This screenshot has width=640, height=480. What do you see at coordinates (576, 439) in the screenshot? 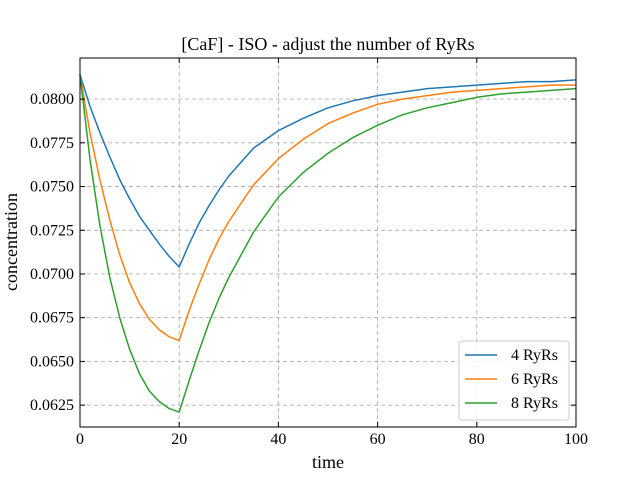
I see `x-tick-label: 100` at bounding box center [576, 439].